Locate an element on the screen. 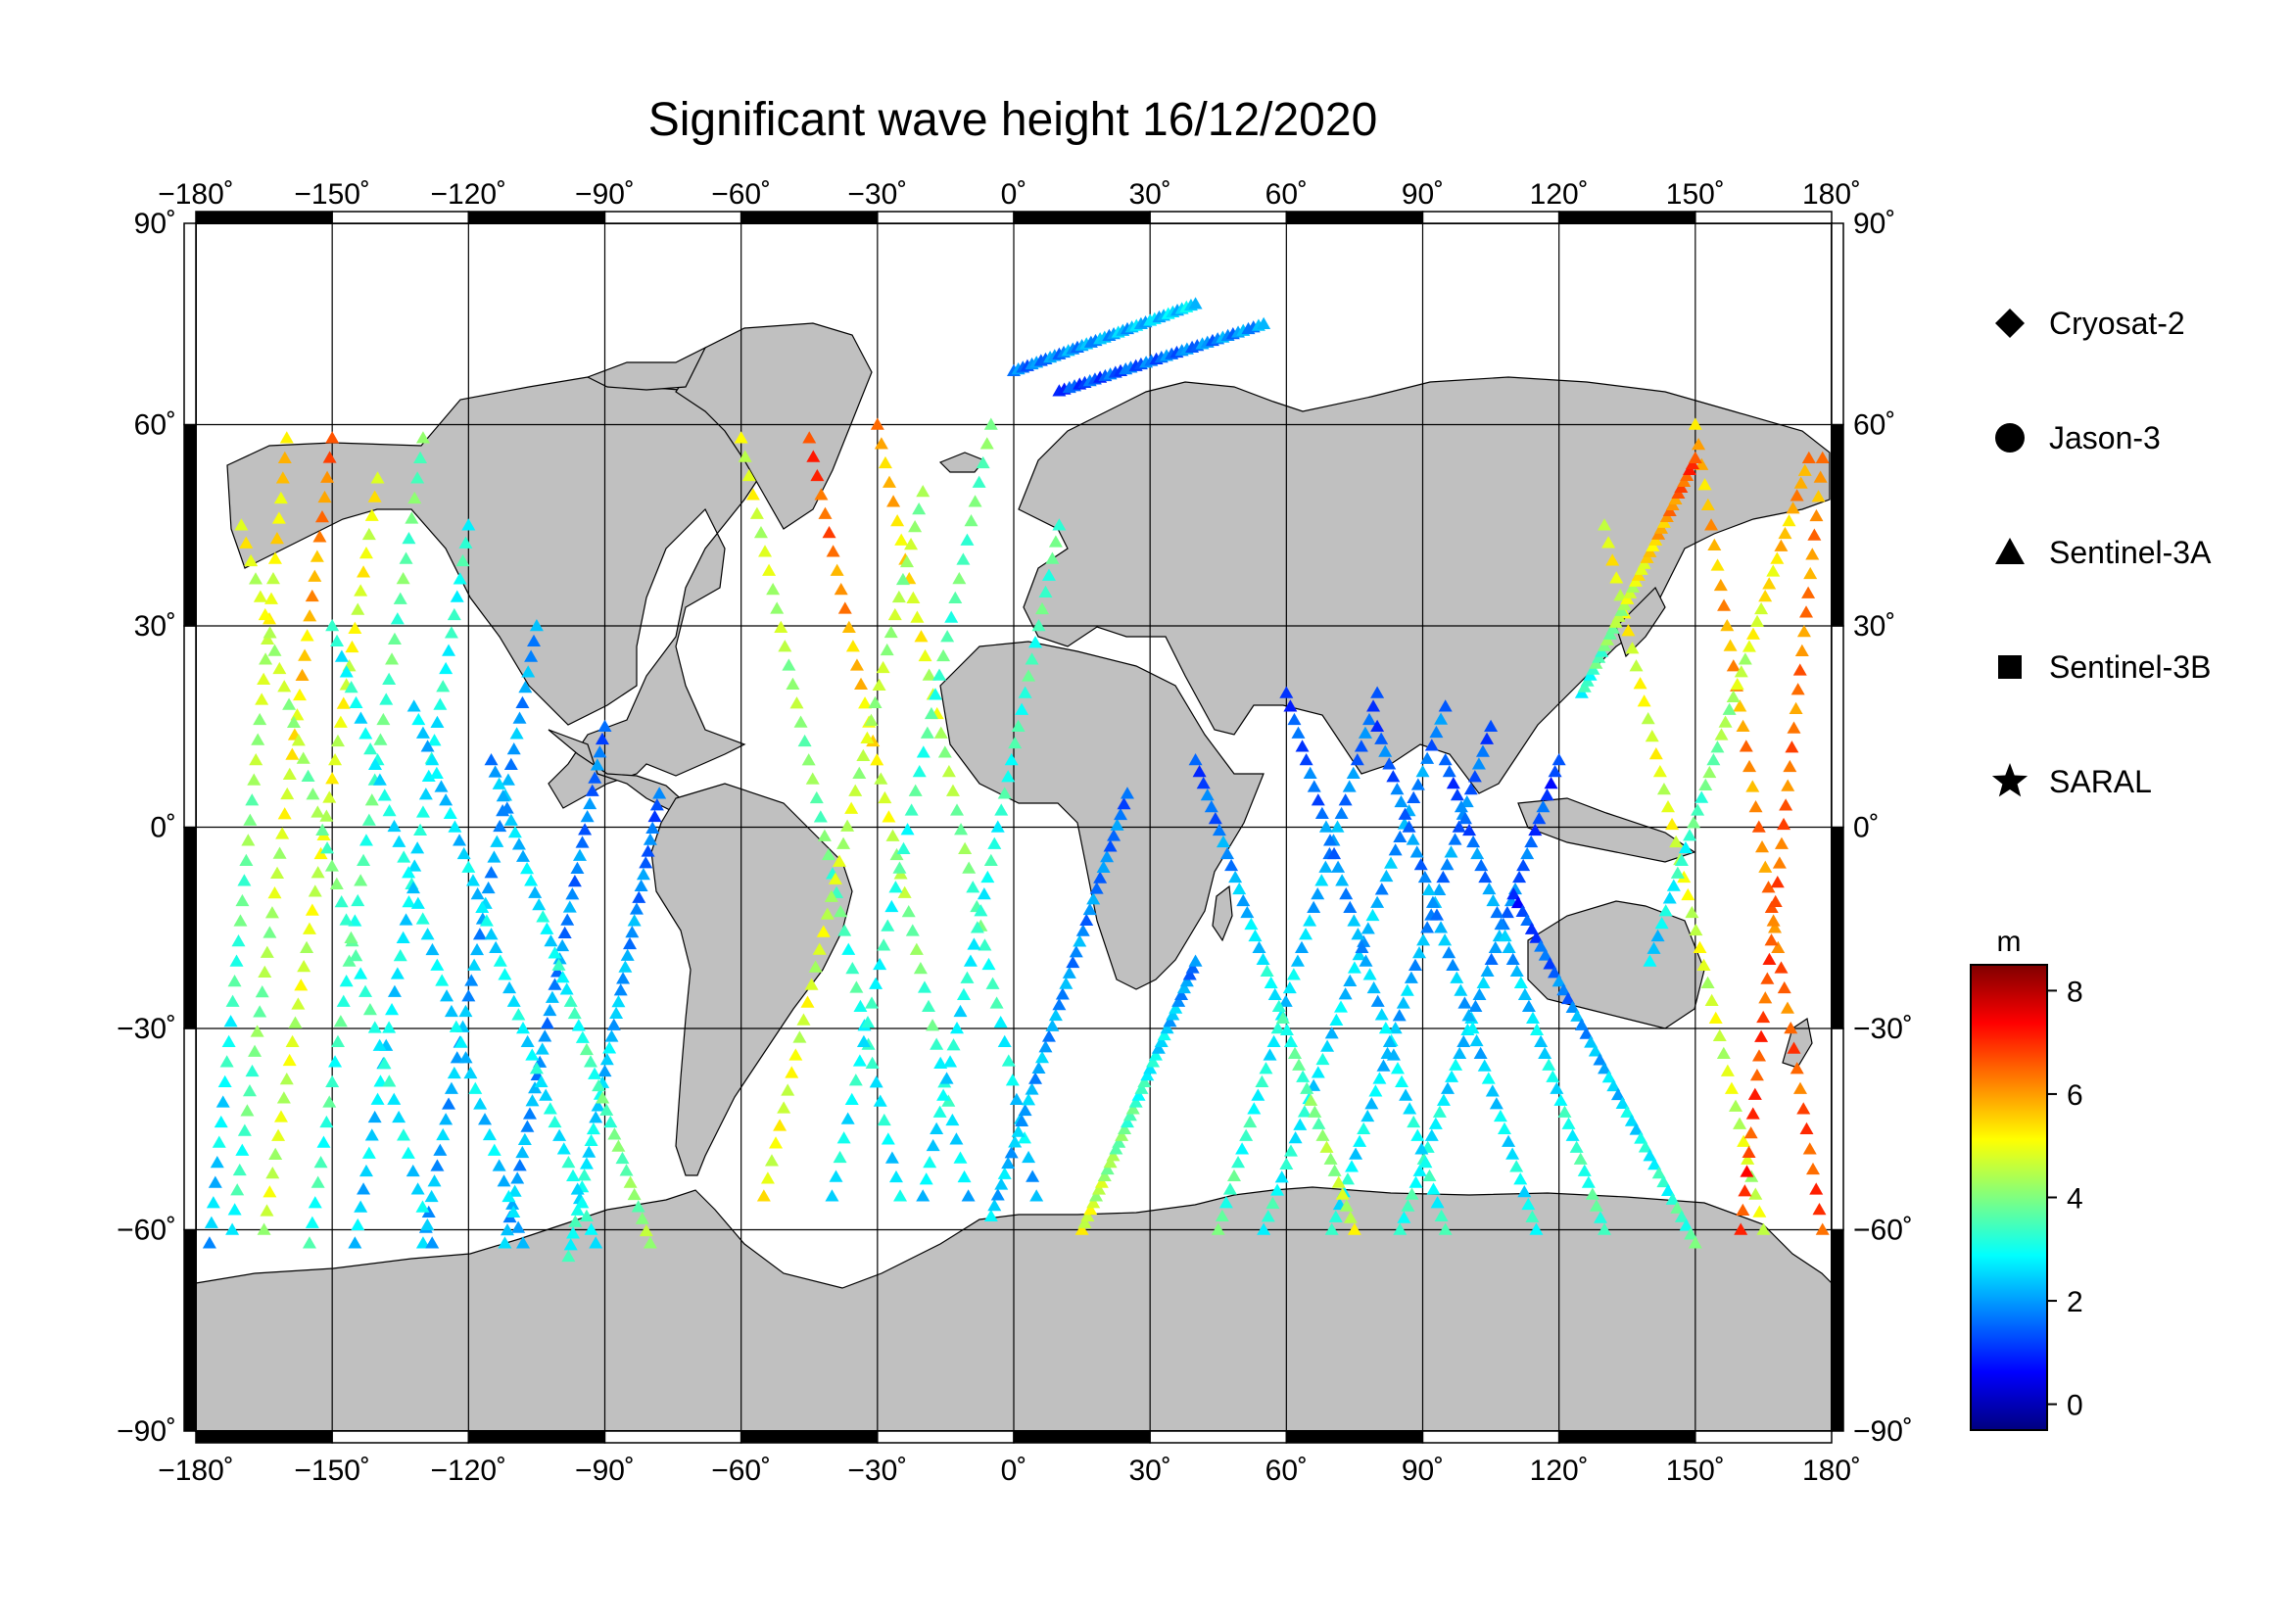  frame-bar-right is located at coordinates (1837, 1330).